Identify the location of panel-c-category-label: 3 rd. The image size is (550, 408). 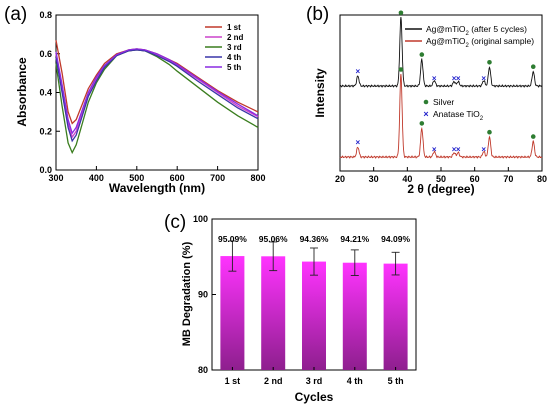
(314, 381).